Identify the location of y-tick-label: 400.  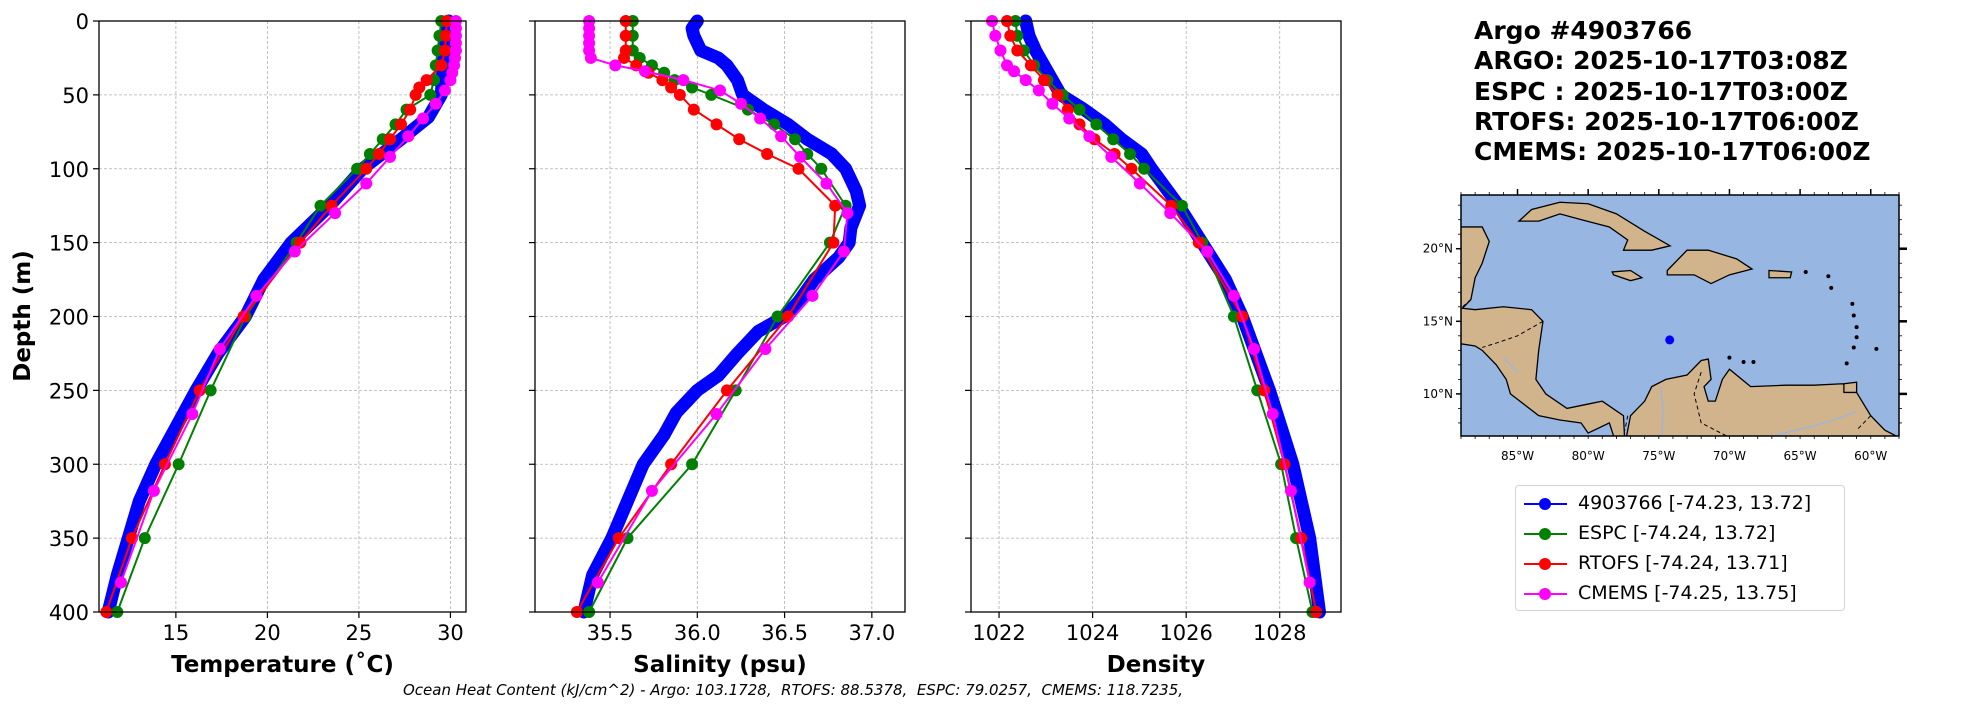
(69, 613).